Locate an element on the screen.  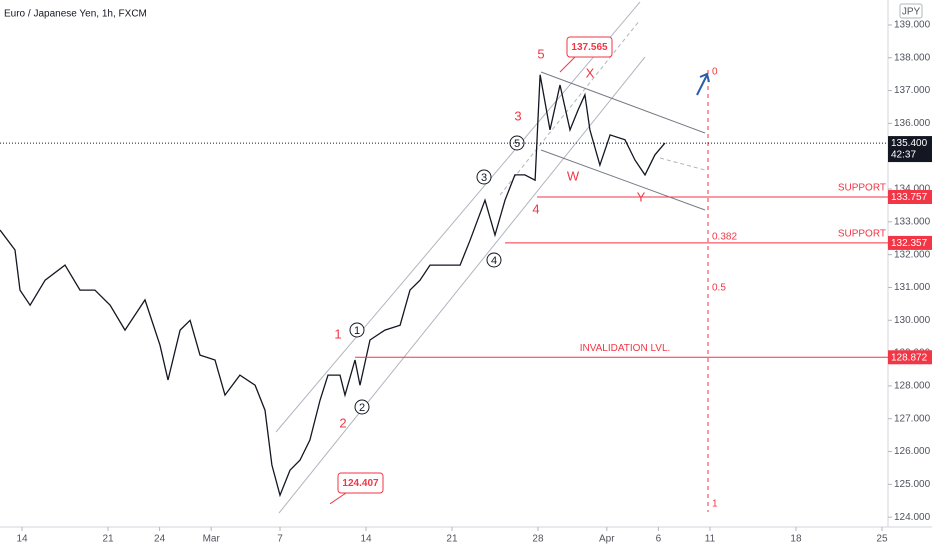
circled-label: 3 is located at coordinates (484, 178).